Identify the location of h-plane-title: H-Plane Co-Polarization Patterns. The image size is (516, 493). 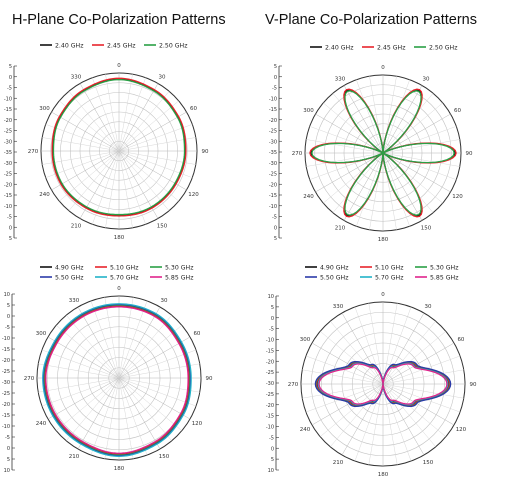
(119, 20).